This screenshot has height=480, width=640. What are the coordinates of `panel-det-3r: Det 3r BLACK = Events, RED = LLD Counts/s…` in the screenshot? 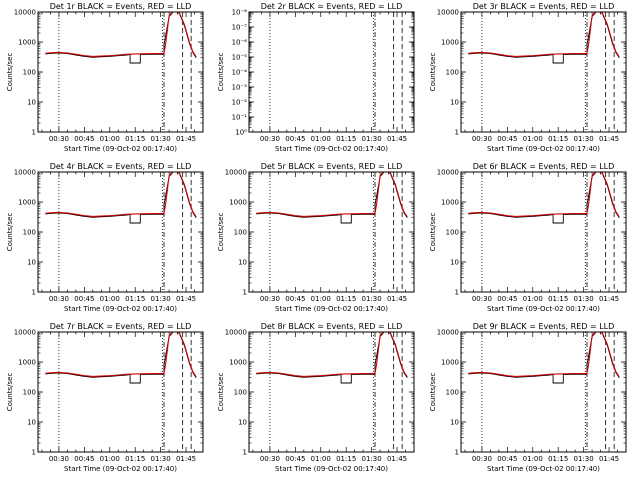 It's located at (528, 77).